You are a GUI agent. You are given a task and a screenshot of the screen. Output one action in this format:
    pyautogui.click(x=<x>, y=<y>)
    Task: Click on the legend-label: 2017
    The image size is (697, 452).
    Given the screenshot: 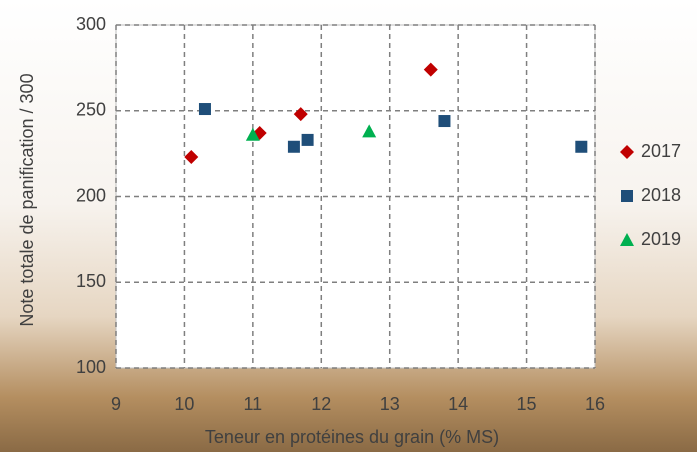 What is the action you would take?
    pyautogui.click(x=661, y=151)
    